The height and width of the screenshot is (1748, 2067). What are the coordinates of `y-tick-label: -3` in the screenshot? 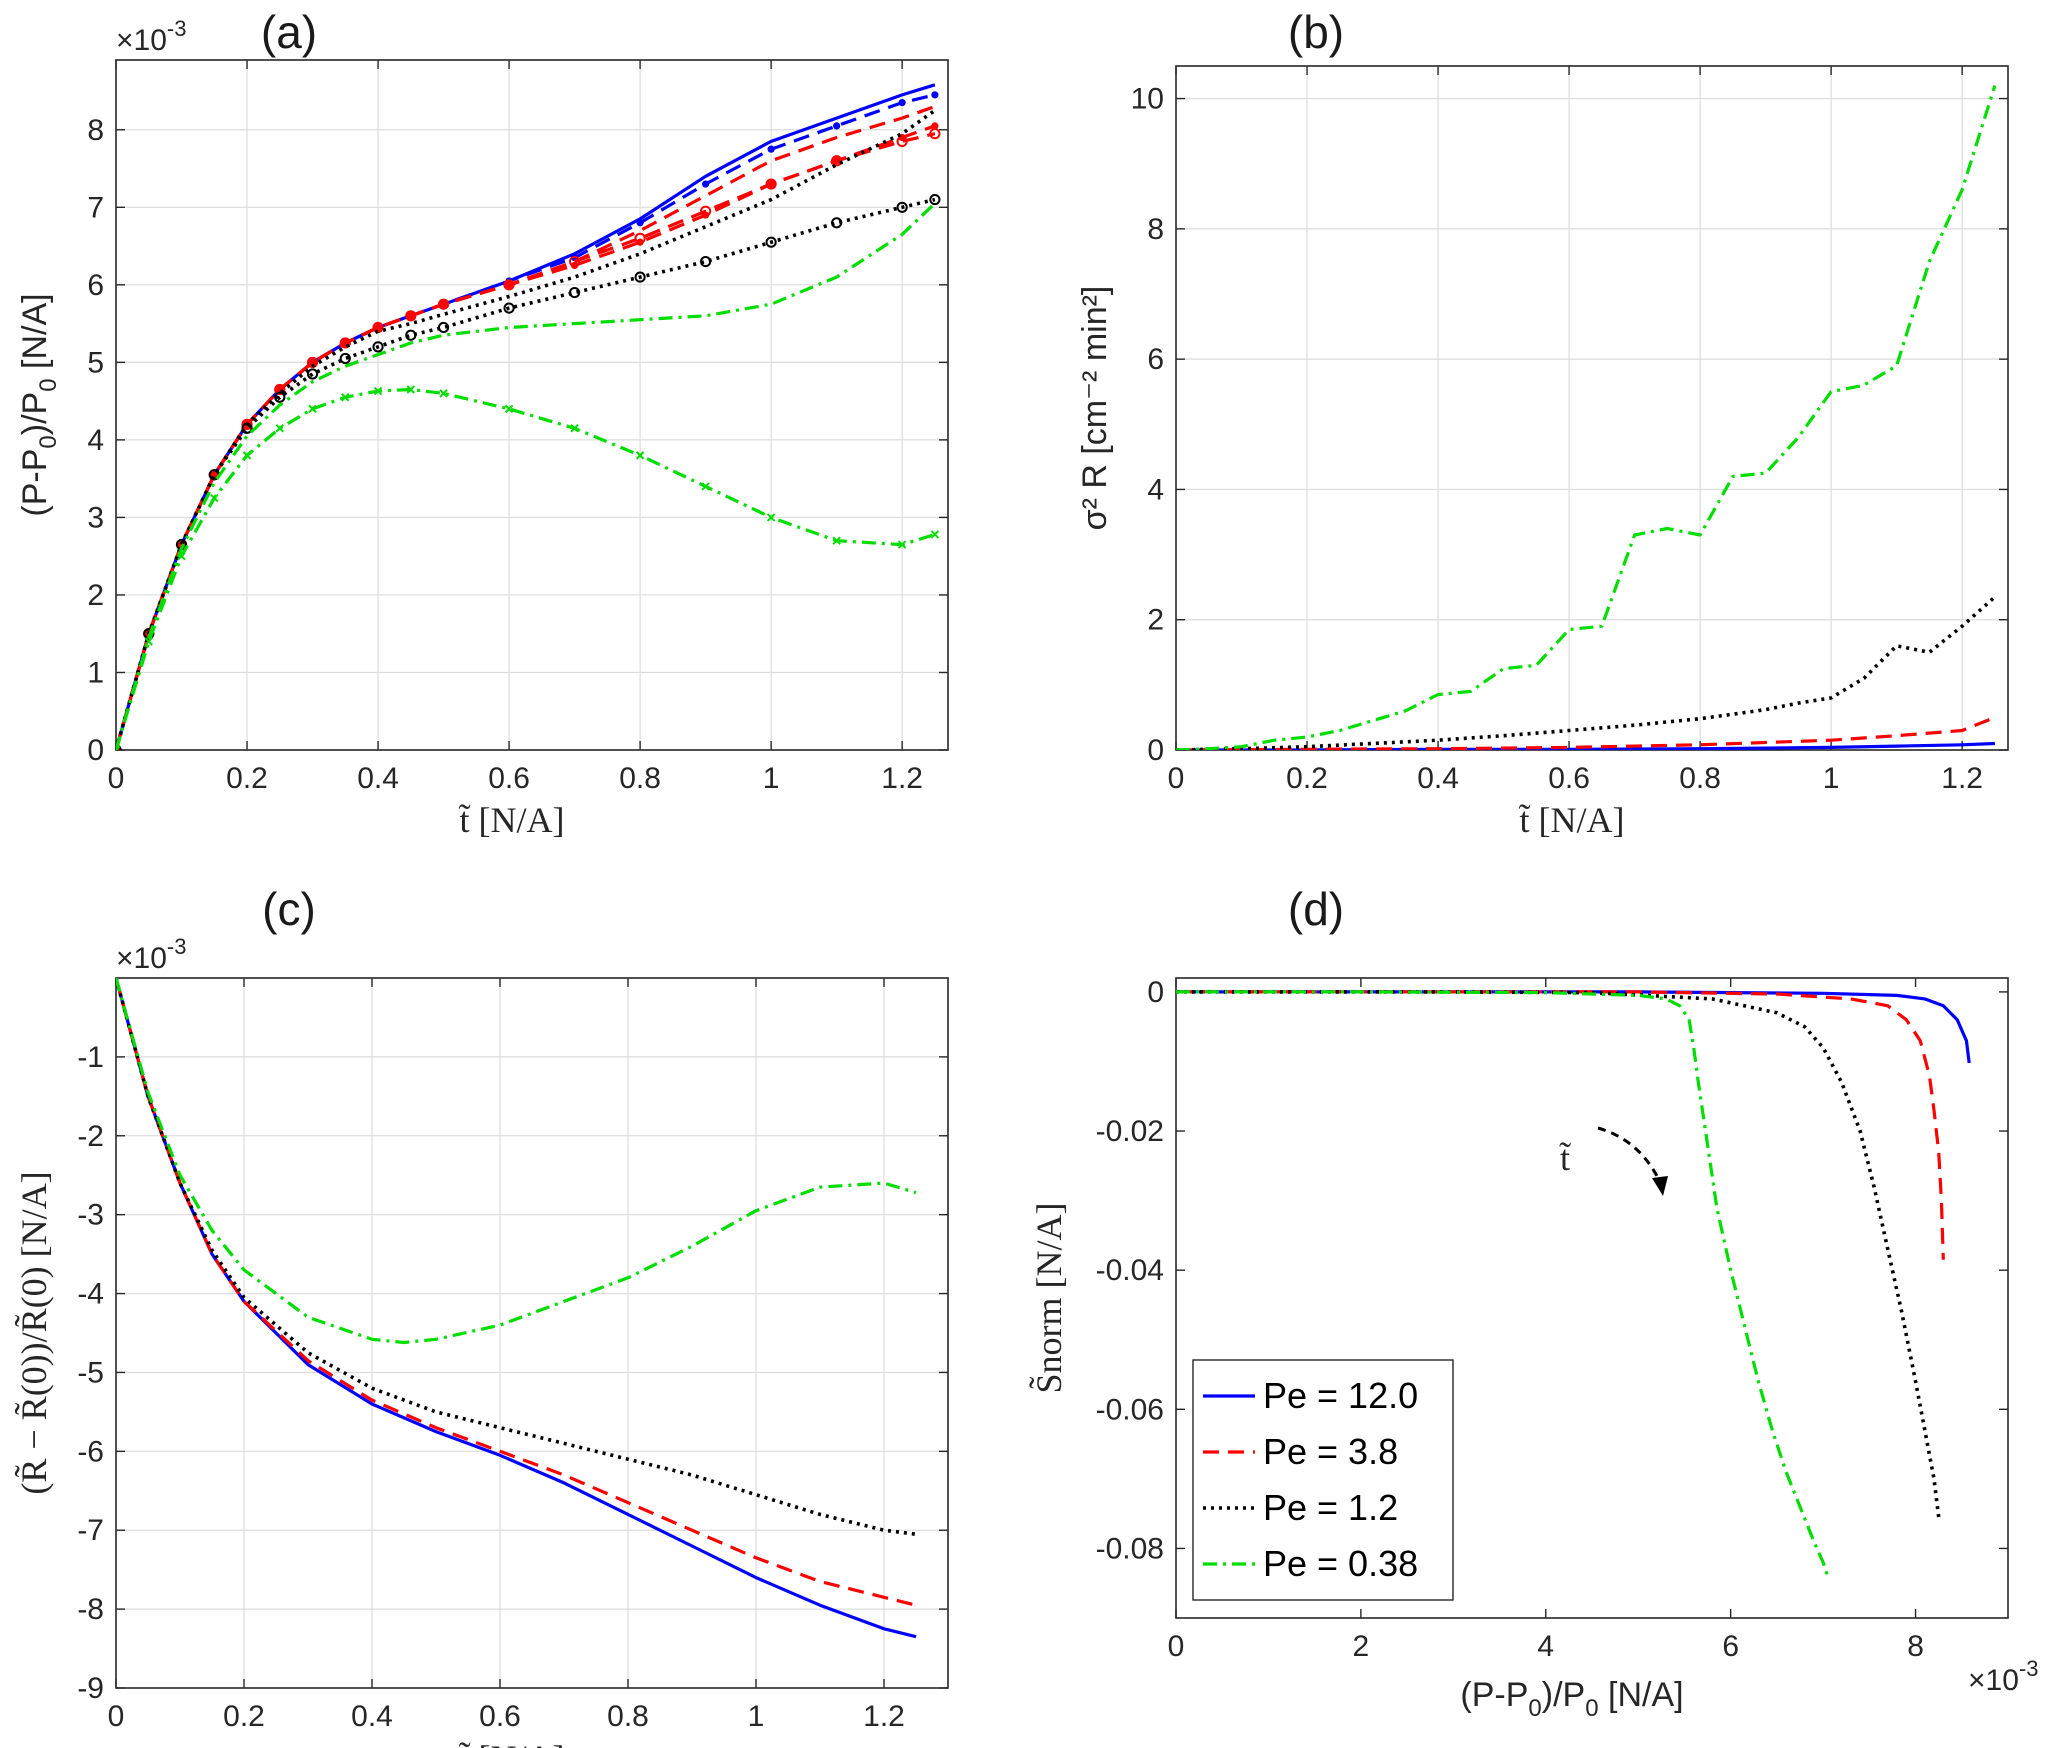 It's located at (90, 1215).